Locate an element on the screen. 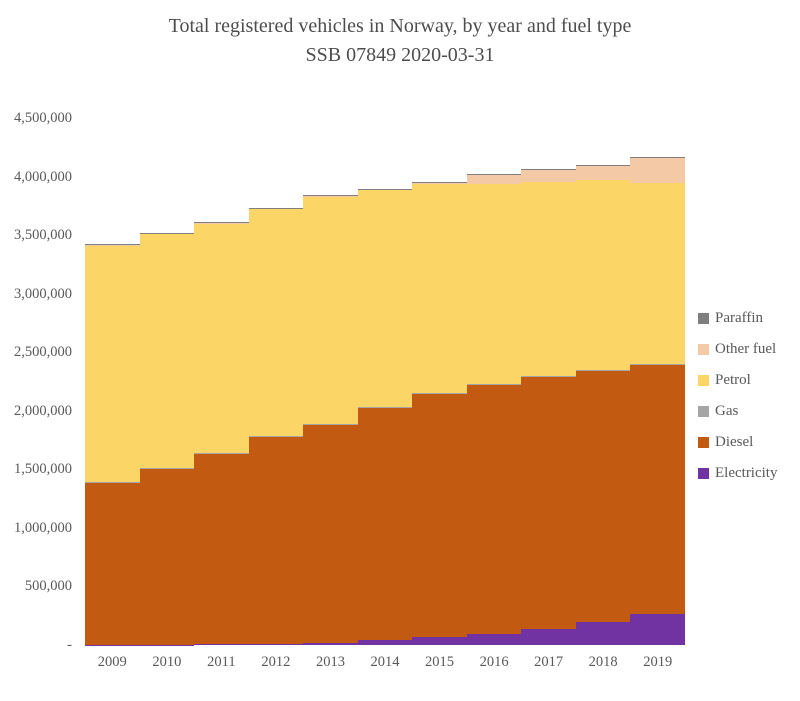 This screenshot has width=800, height=701. bar-segment-petrol-2014 is located at coordinates (385, 299).